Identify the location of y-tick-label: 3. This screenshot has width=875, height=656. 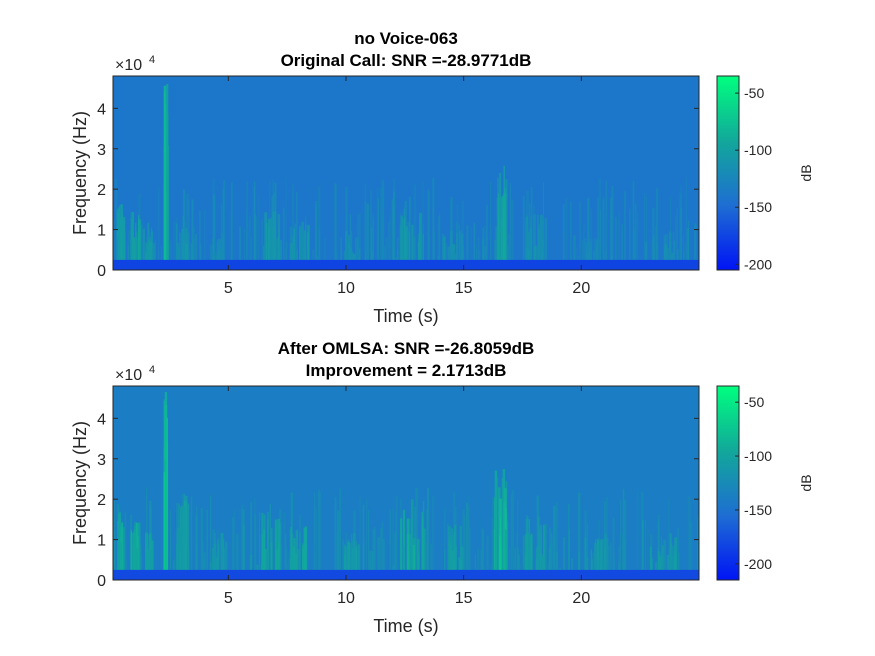
(101, 460).